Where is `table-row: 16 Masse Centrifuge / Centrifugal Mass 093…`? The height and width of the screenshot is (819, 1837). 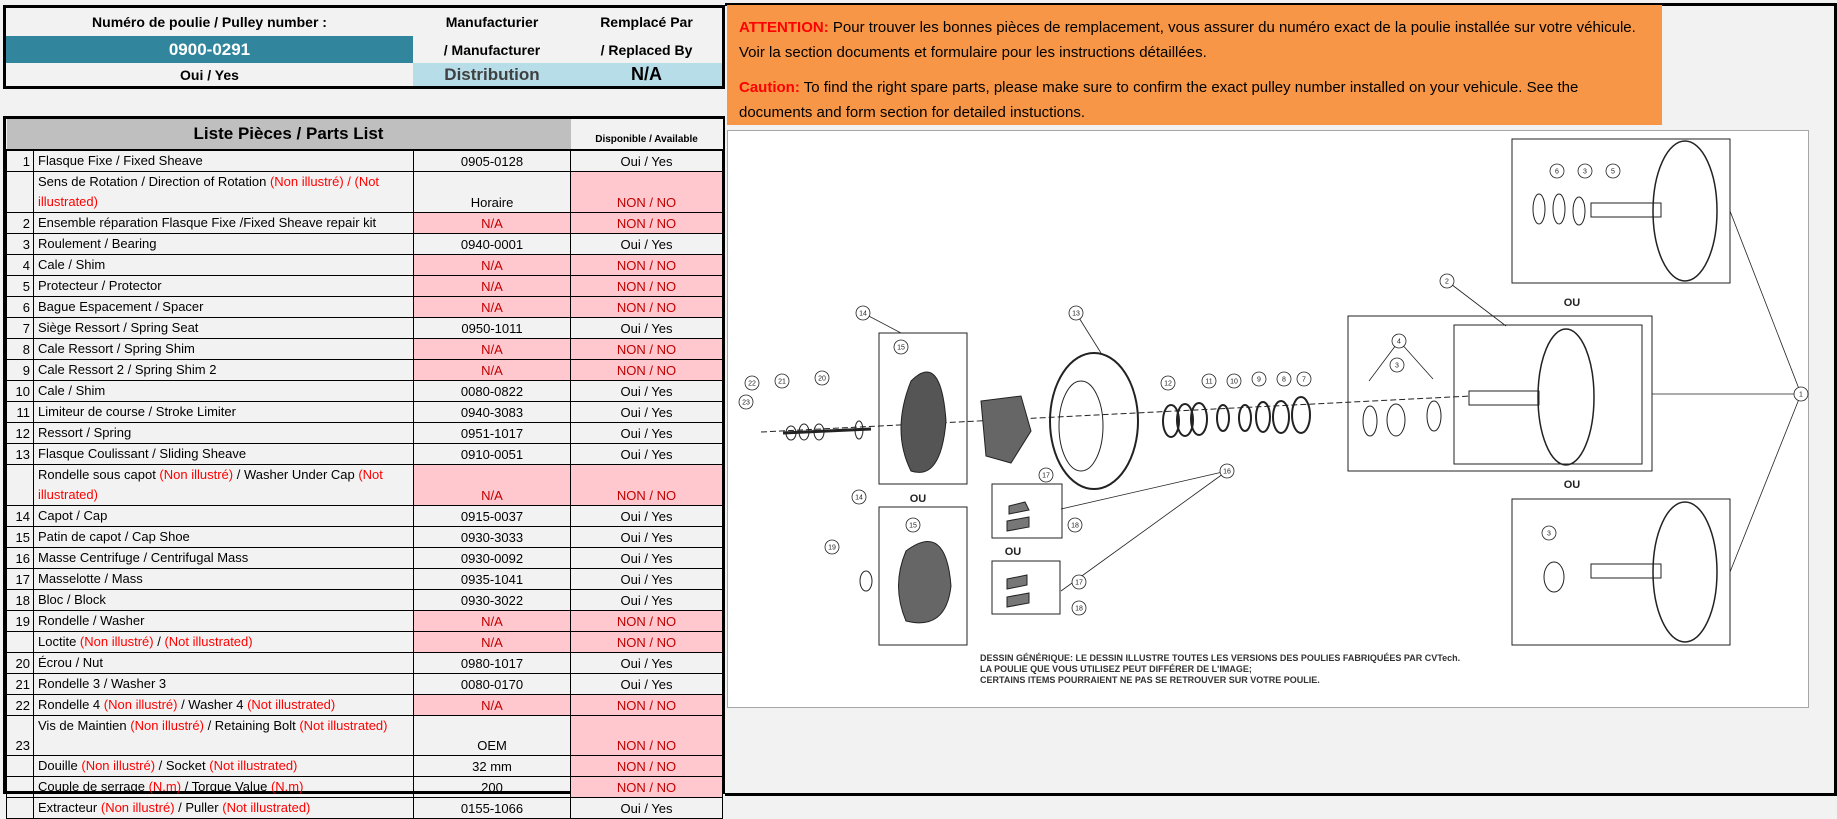
table-row: 16 Masse Centrifuge / Centrifugal Mass 093… is located at coordinates (365, 558).